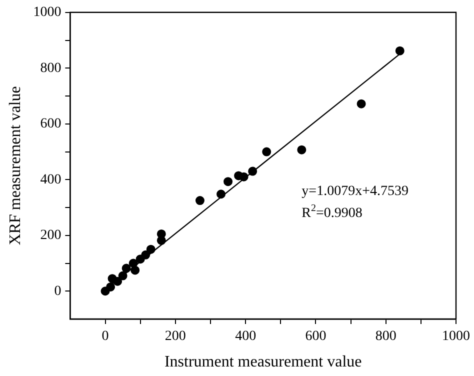 The height and width of the screenshot is (376, 474). Describe the element at coordinates (315, 336) in the screenshot. I see `x-tick-label: 600` at that location.